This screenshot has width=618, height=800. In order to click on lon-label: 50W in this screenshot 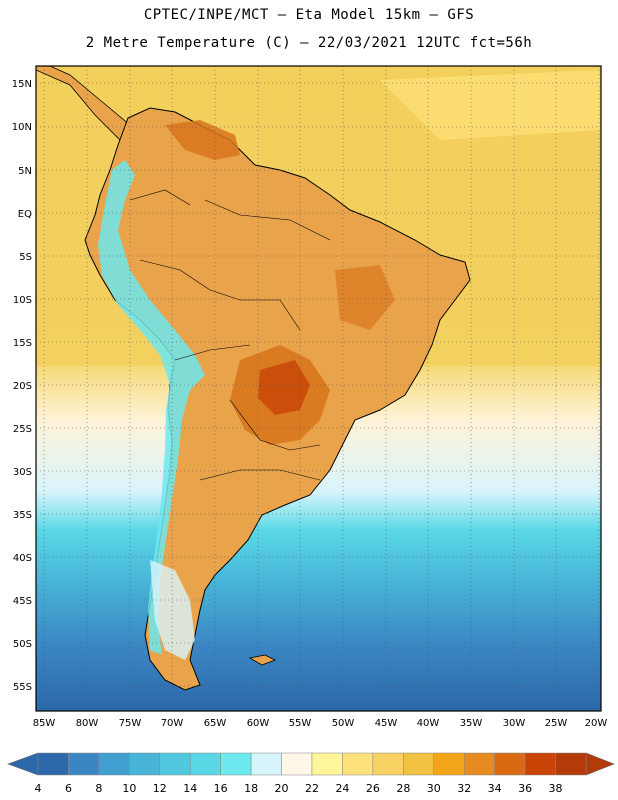, I will do `click(343, 723)`.